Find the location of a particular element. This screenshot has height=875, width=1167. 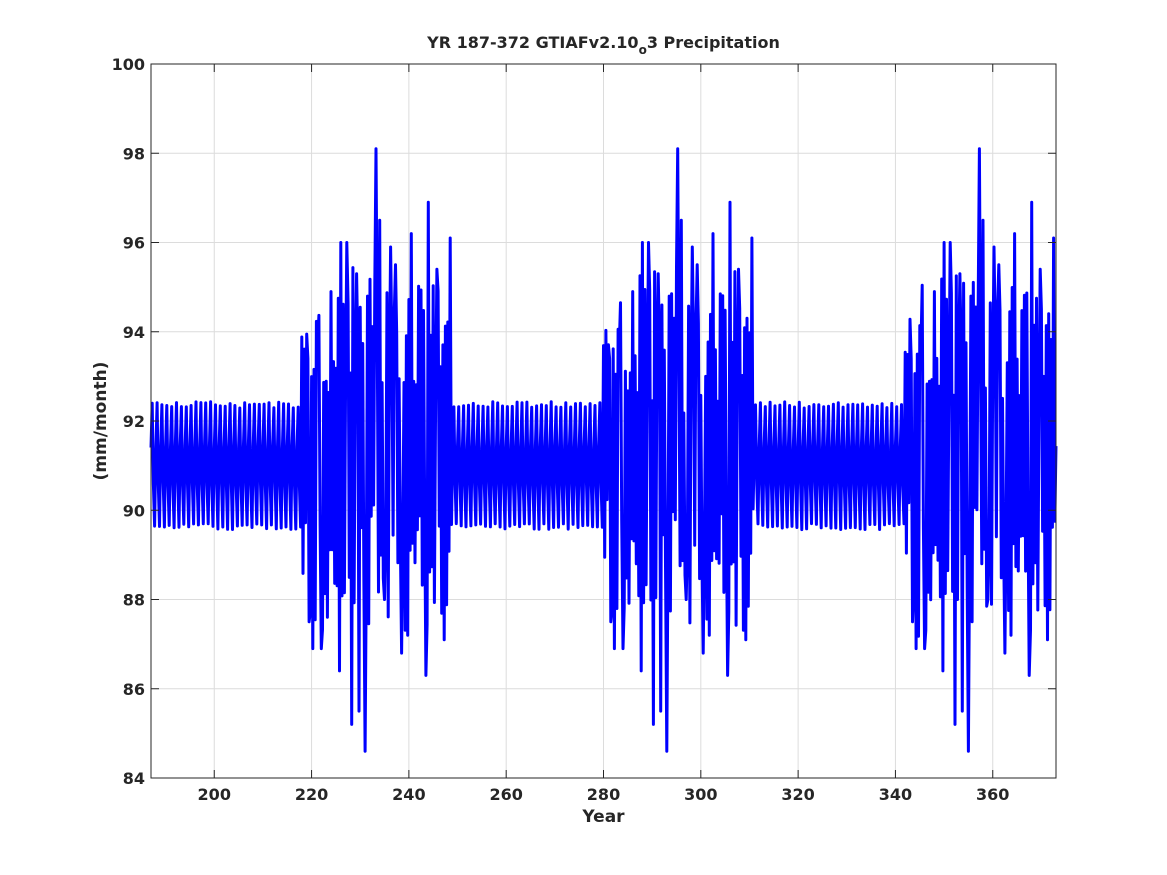

x-tick-label: 260 is located at coordinates (505, 794).